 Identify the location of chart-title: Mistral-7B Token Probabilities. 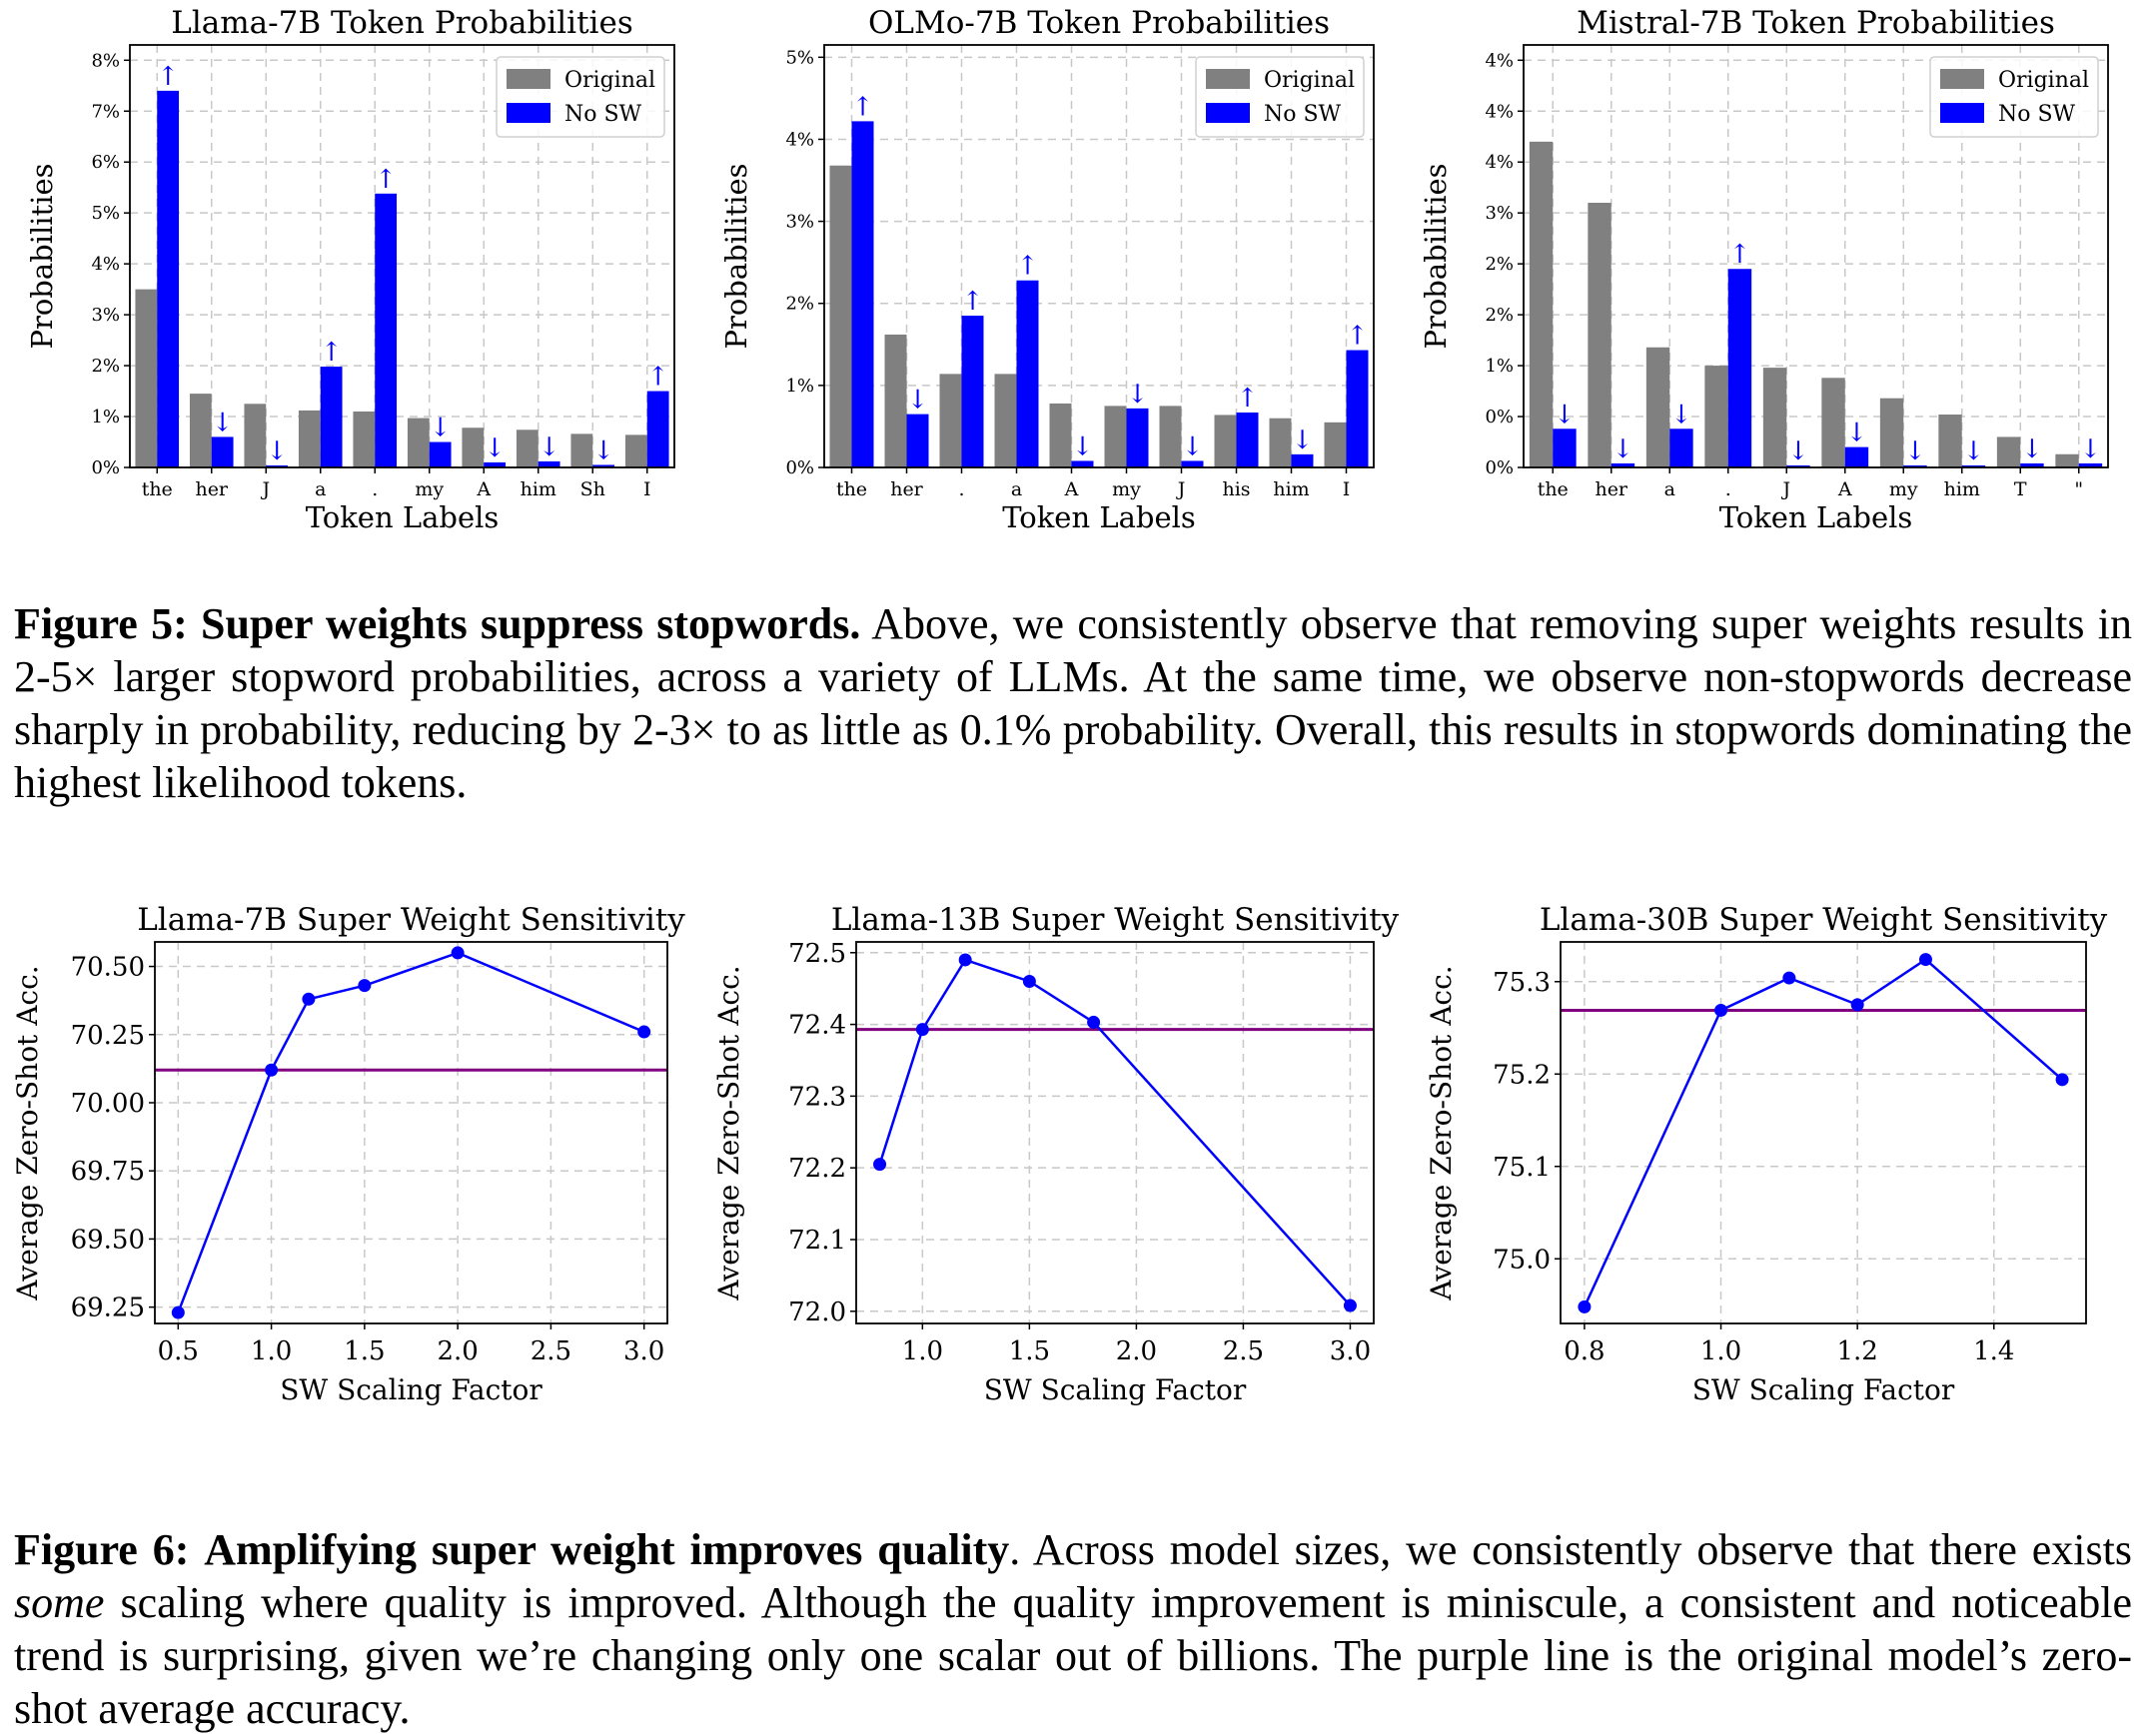
(1816, 23).